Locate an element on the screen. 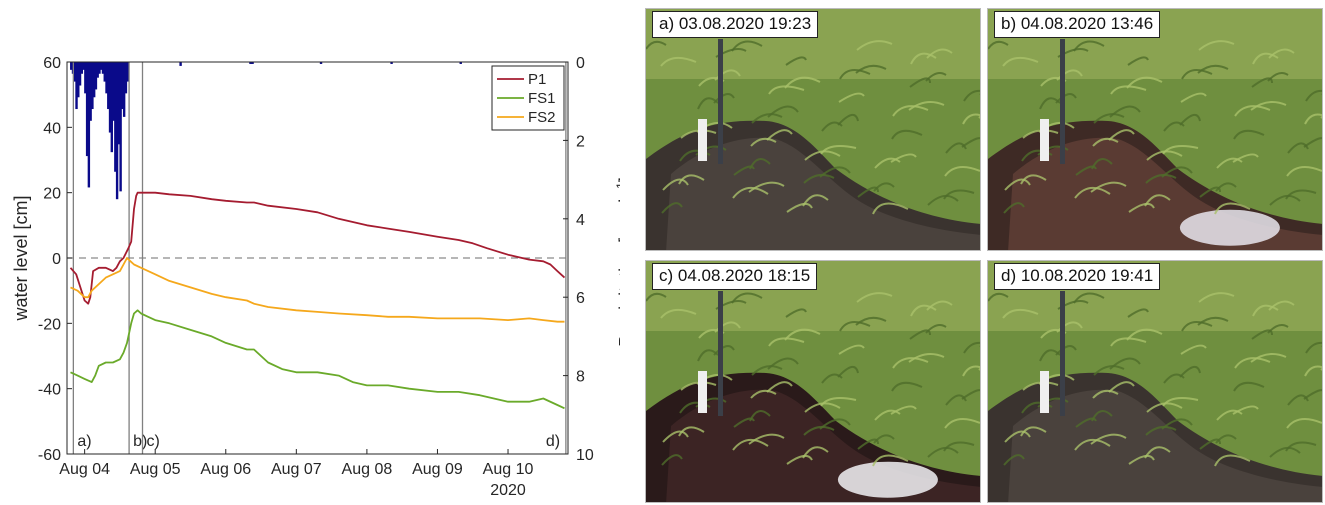  y-tick-label: 0 is located at coordinates (56, 259).